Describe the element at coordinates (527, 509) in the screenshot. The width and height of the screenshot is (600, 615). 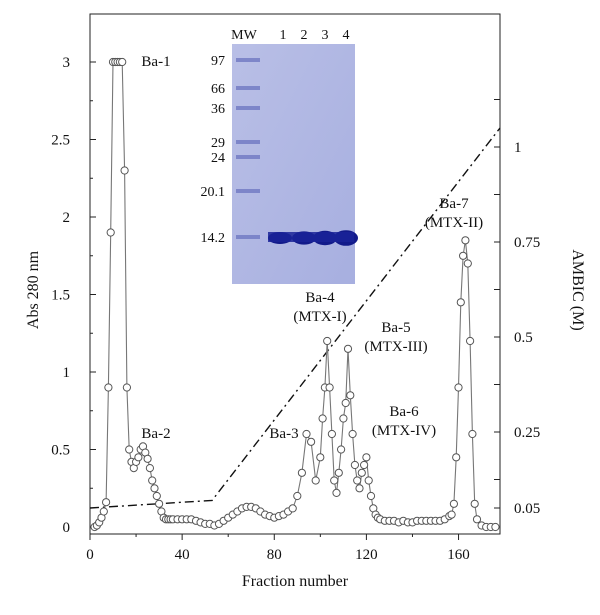
I see `y-right-tick-label: 0.05` at that location.